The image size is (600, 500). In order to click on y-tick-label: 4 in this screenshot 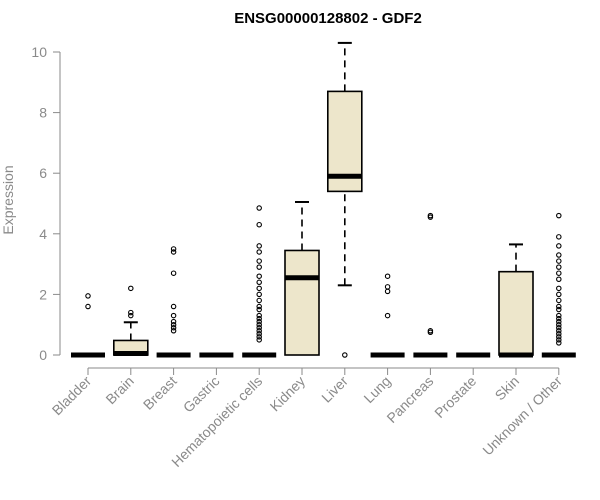, I will do `click(43, 234)`.